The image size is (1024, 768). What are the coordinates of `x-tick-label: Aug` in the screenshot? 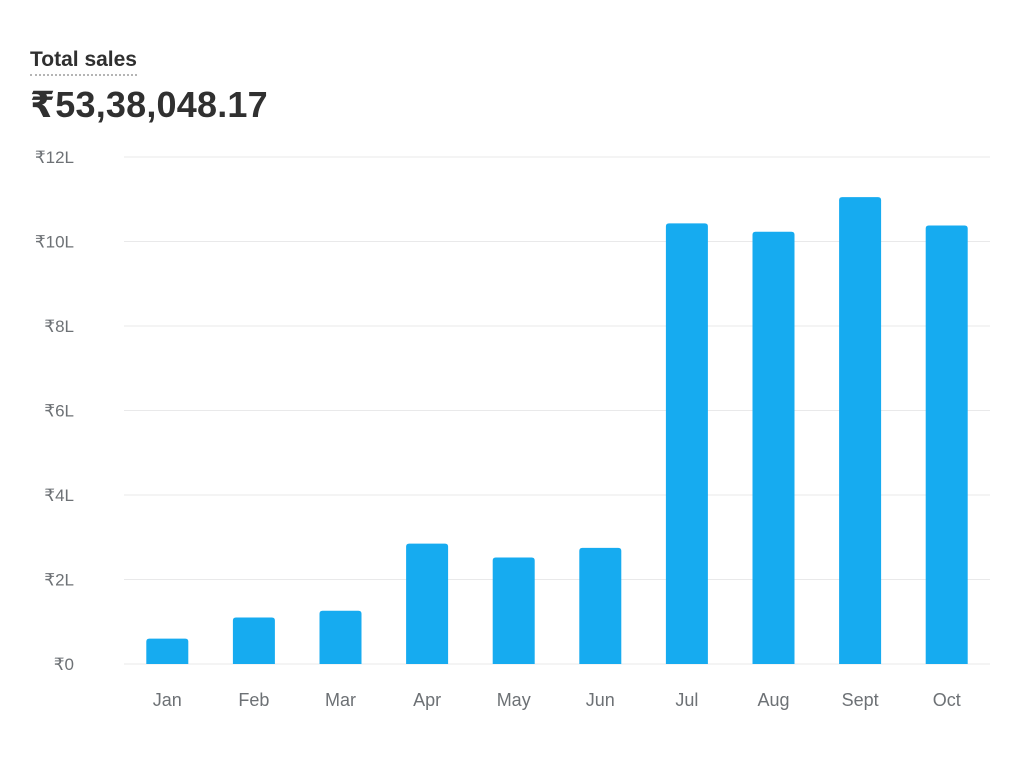 It's located at (773, 700).